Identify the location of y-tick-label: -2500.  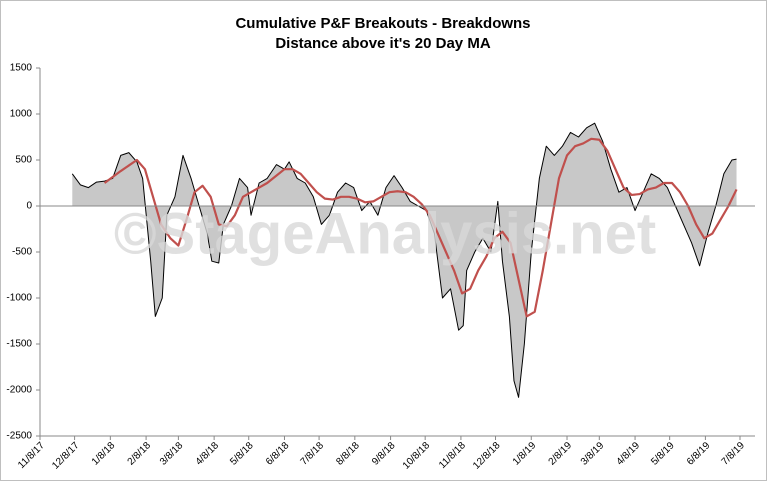
(19, 436).